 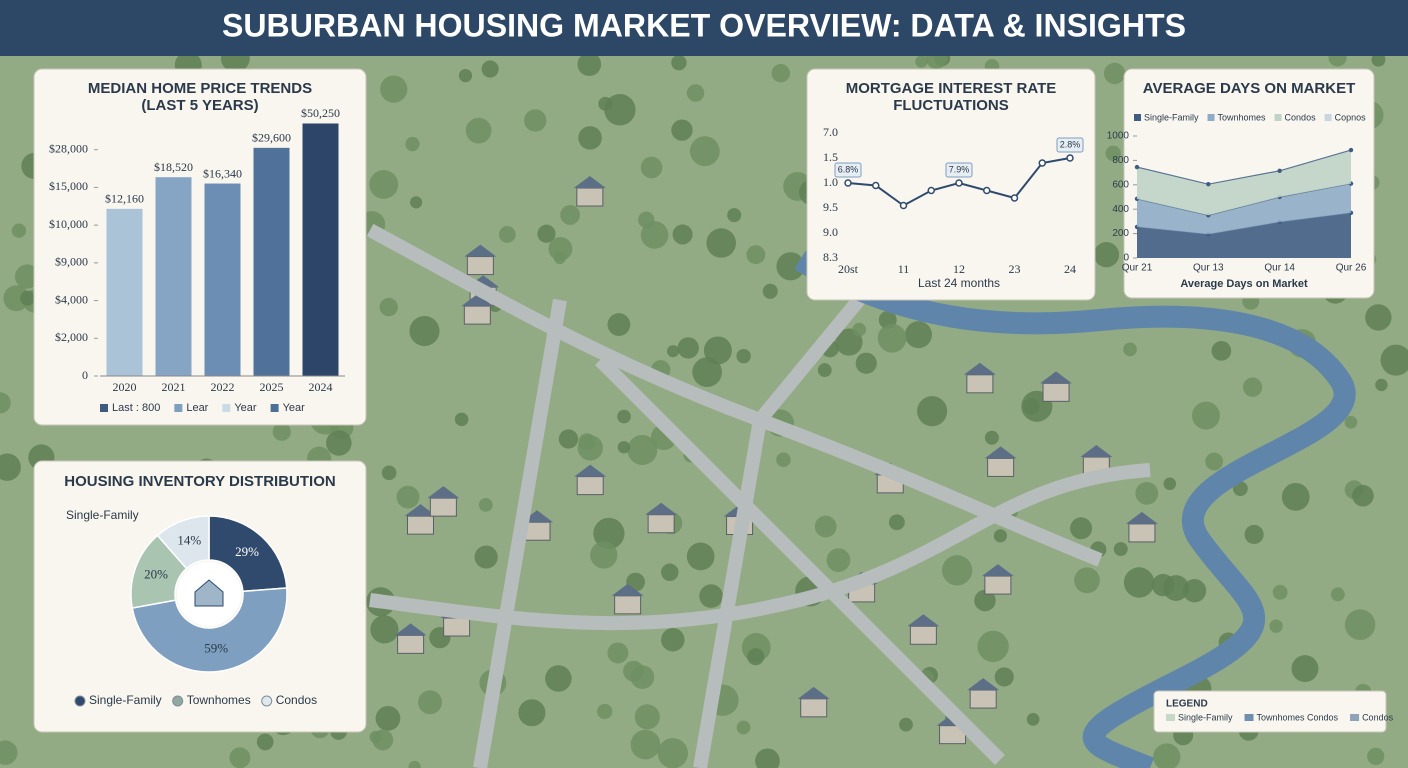 I want to click on chart-title: MORTGAGE INTEREST RATE FLUCTUATIONS, so click(x=951, y=97).